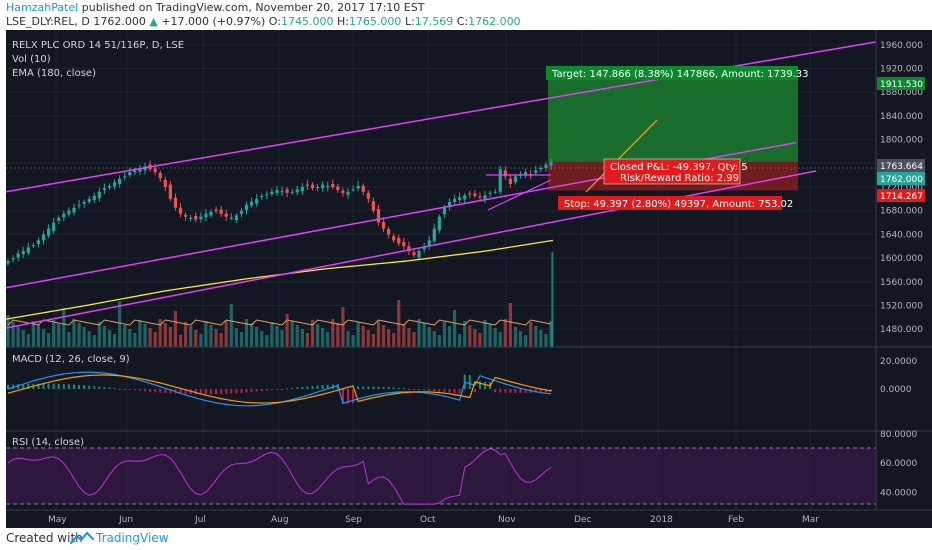 Image resolution: width=932 pixels, height=550 pixels. I want to click on time-tick-label: May, so click(57, 520).